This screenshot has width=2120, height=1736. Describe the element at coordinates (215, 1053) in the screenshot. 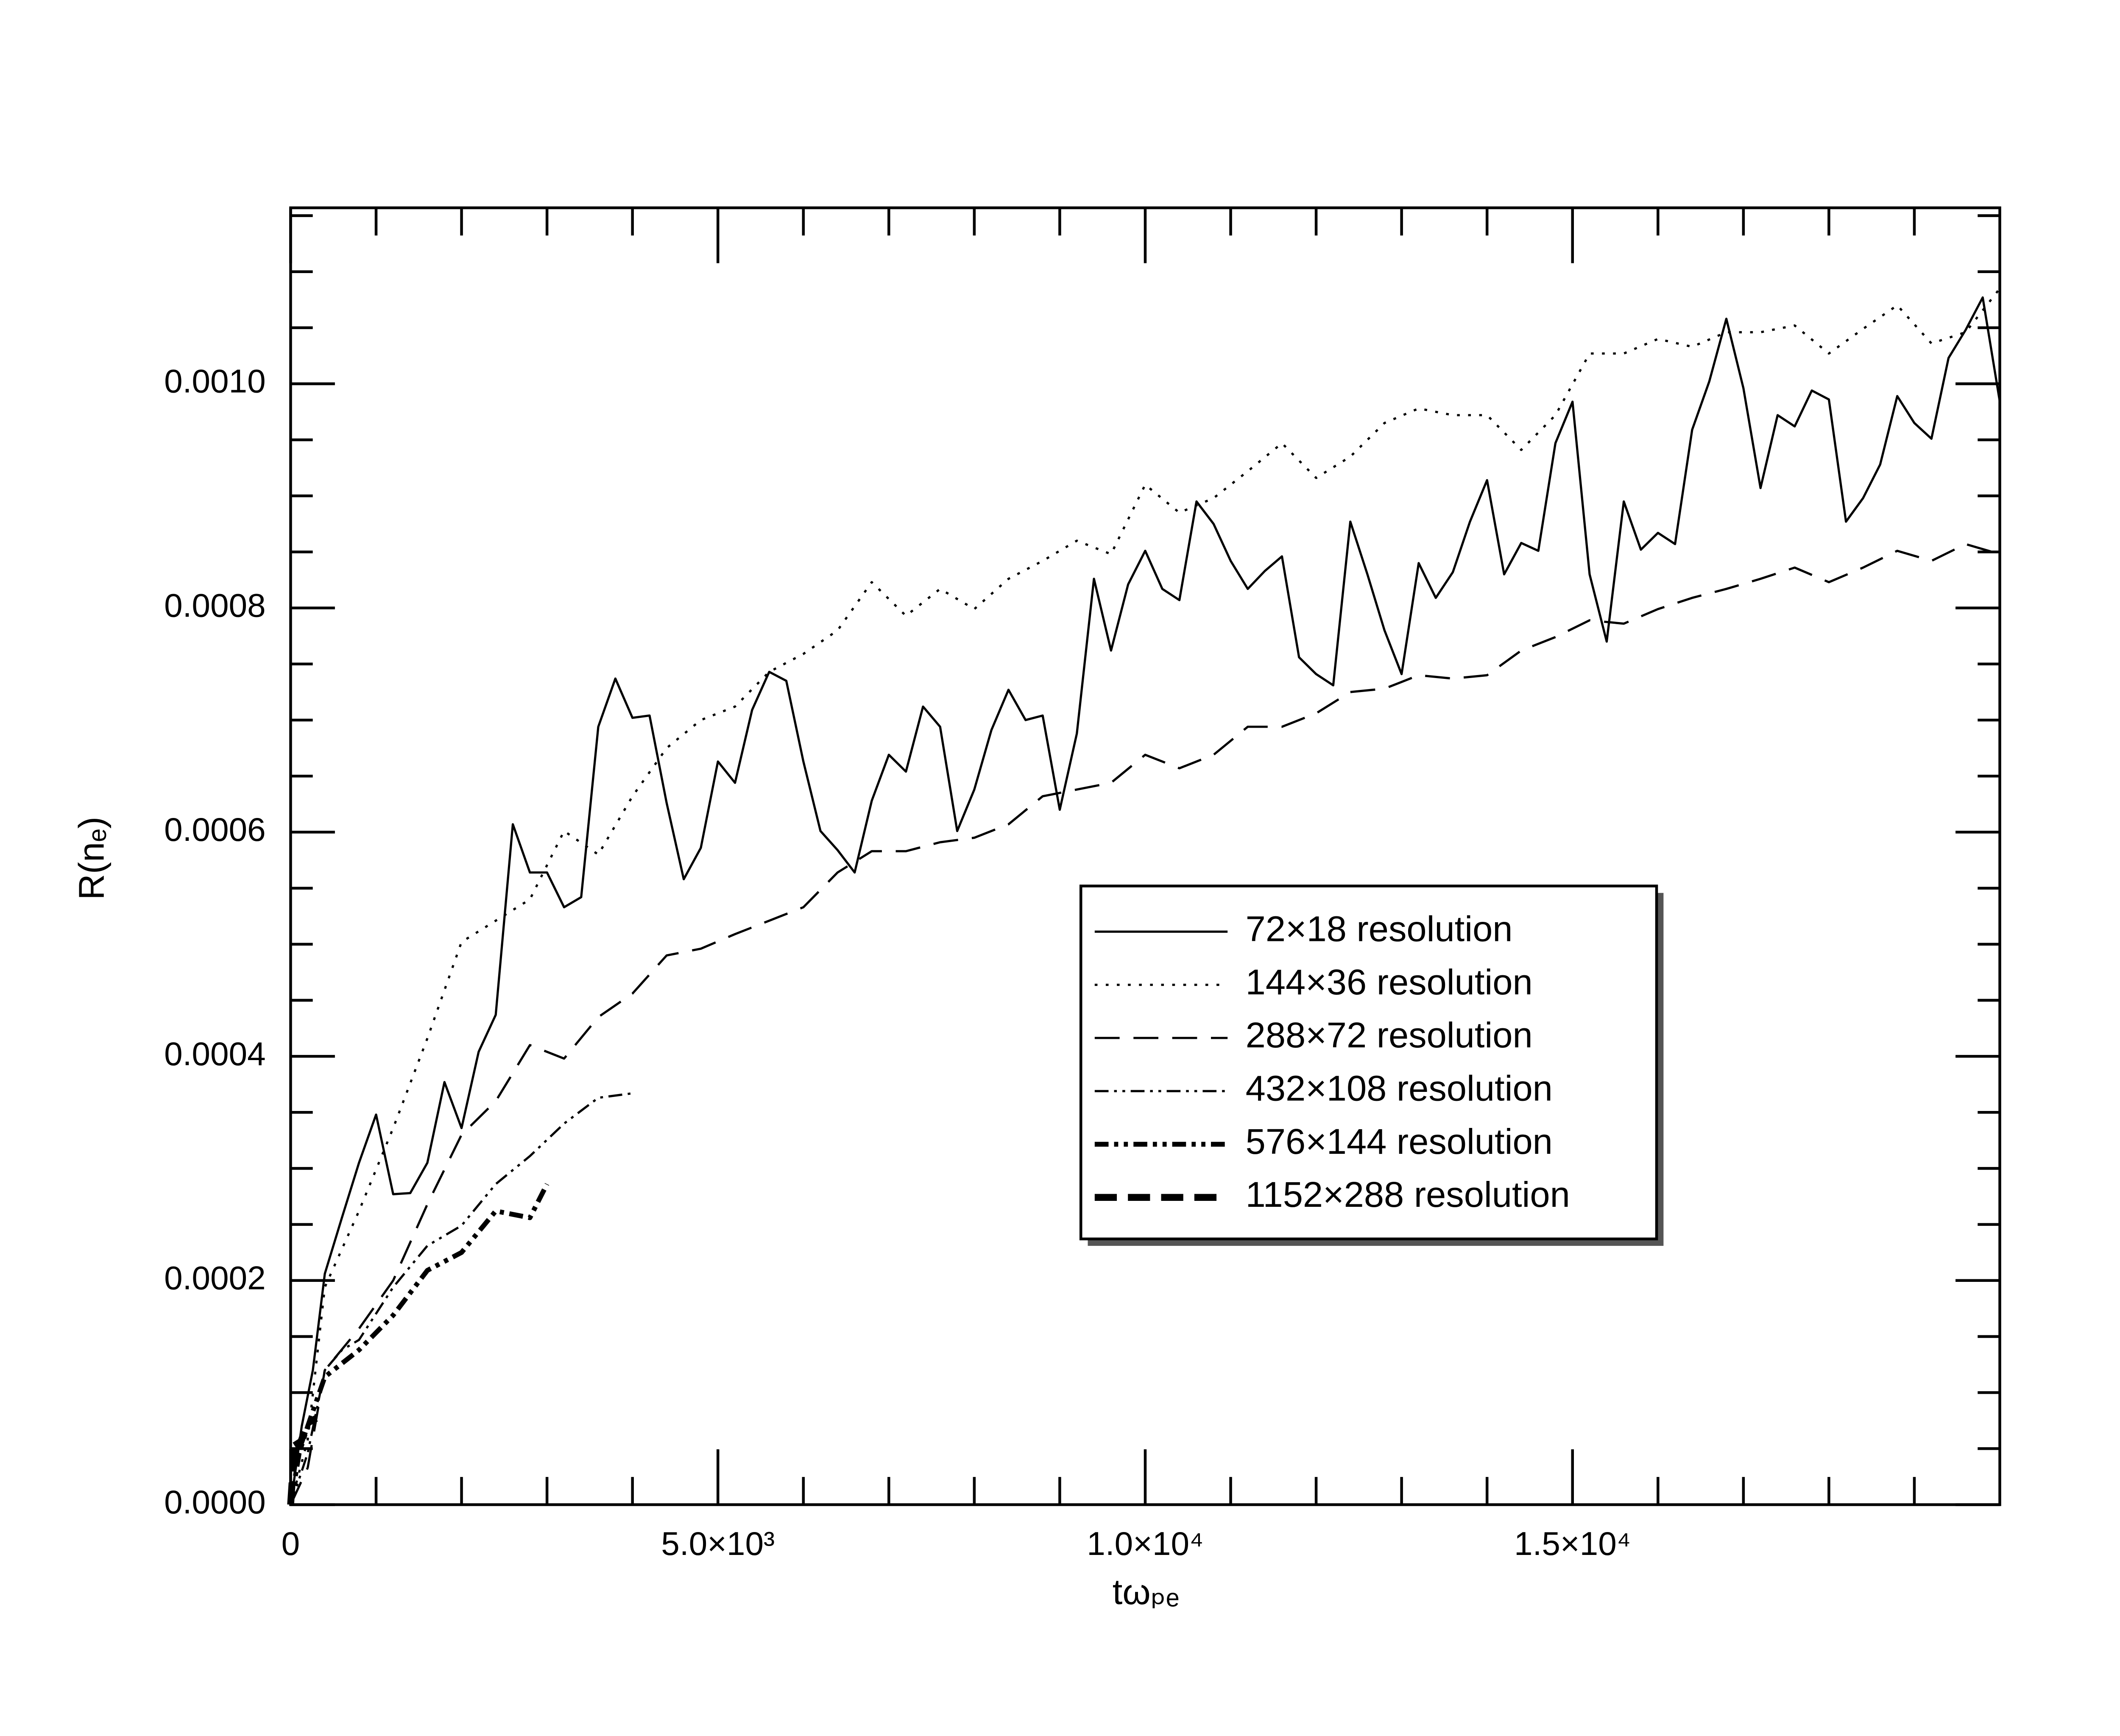

I see `y-tick-label: 0.0004` at that location.